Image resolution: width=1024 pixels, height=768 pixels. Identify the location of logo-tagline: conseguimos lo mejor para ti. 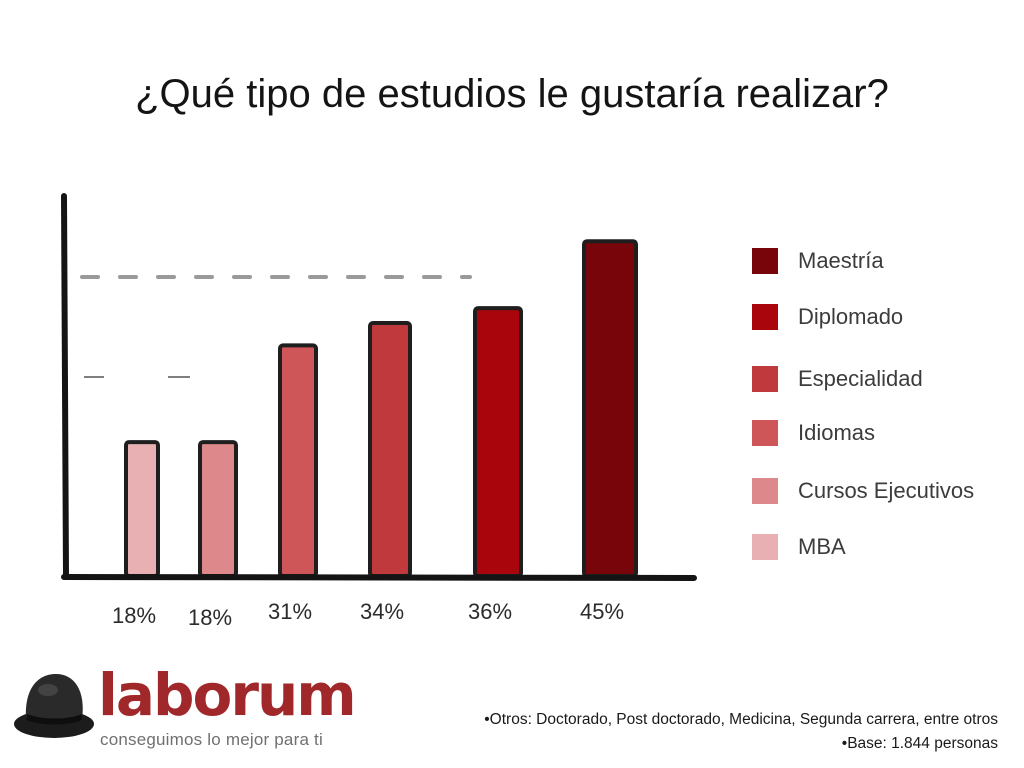
(211, 739).